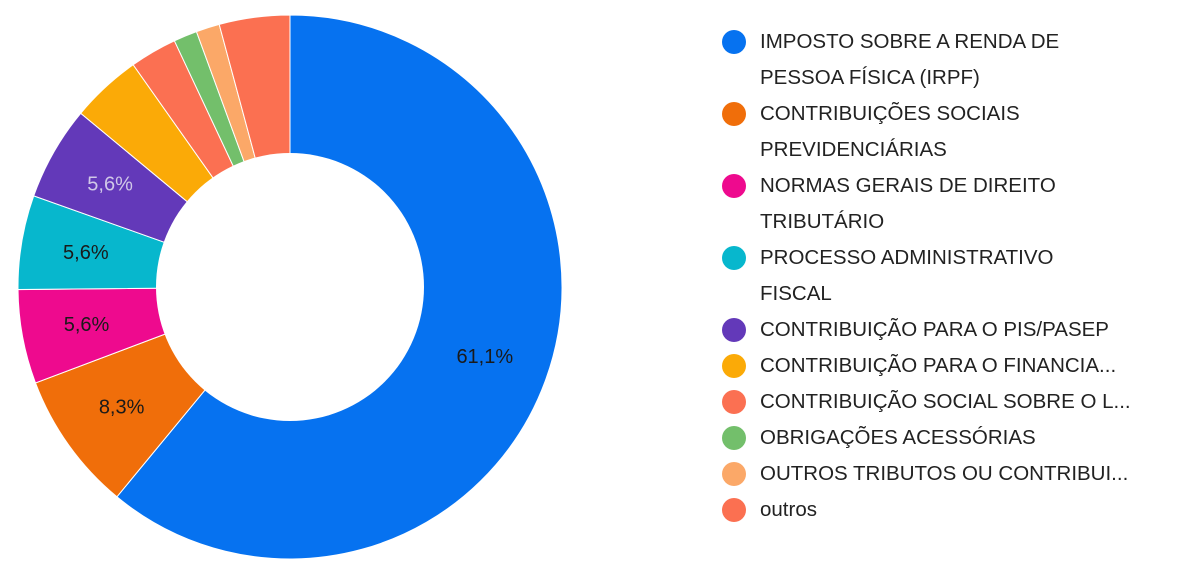  I want to click on legend-item: PROCESSO ADMINISTRATIVO FISCAL, so click(952, 276).